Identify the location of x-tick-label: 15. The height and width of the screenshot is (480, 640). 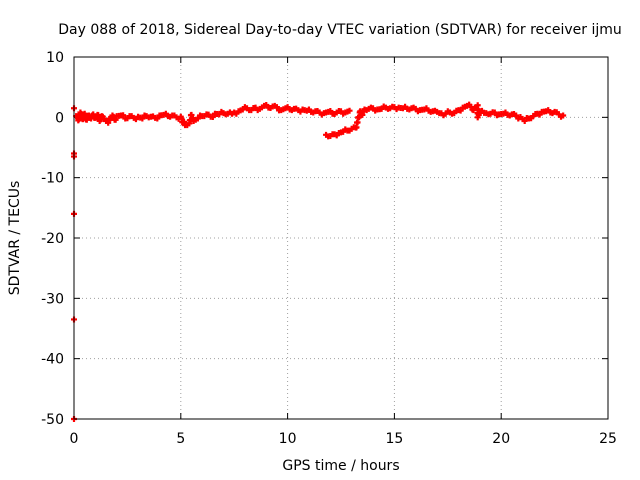
(394, 439).